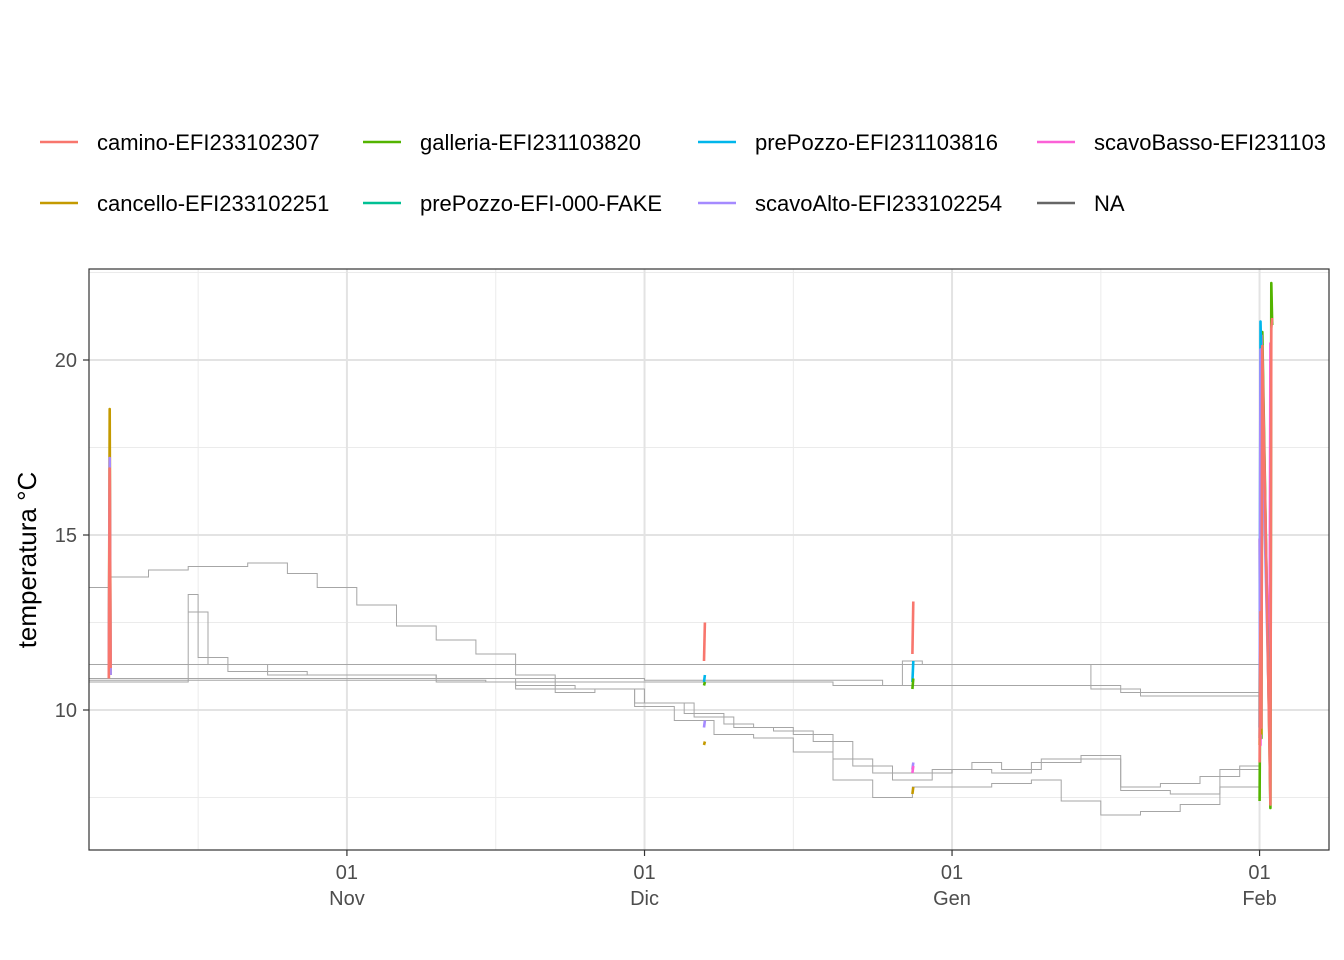 Image resolution: width=1344 pixels, height=960 pixels. Describe the element at coordinates (878, 203) in the screenshot. I see `legend-label: scavoAlto-EFI233102254` at that location.